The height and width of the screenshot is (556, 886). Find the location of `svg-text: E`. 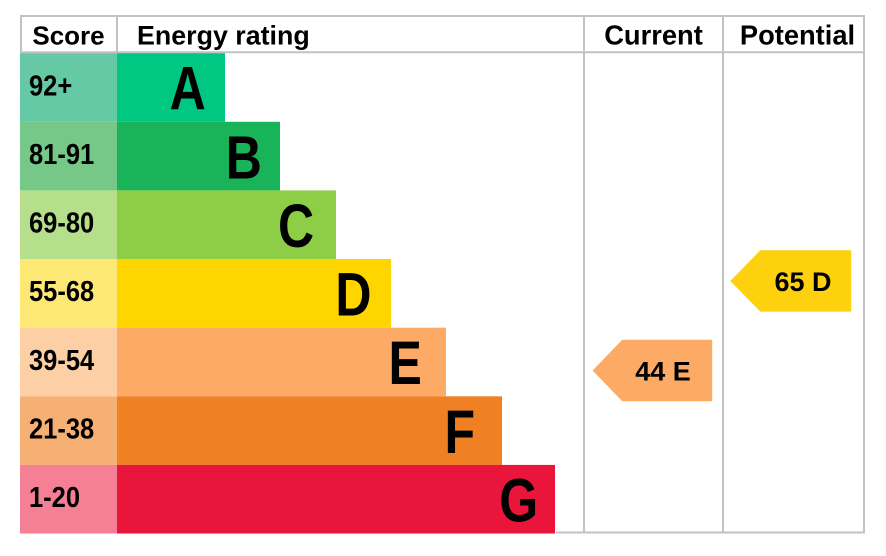

svg-text: E is located at coordinates (405, 364).